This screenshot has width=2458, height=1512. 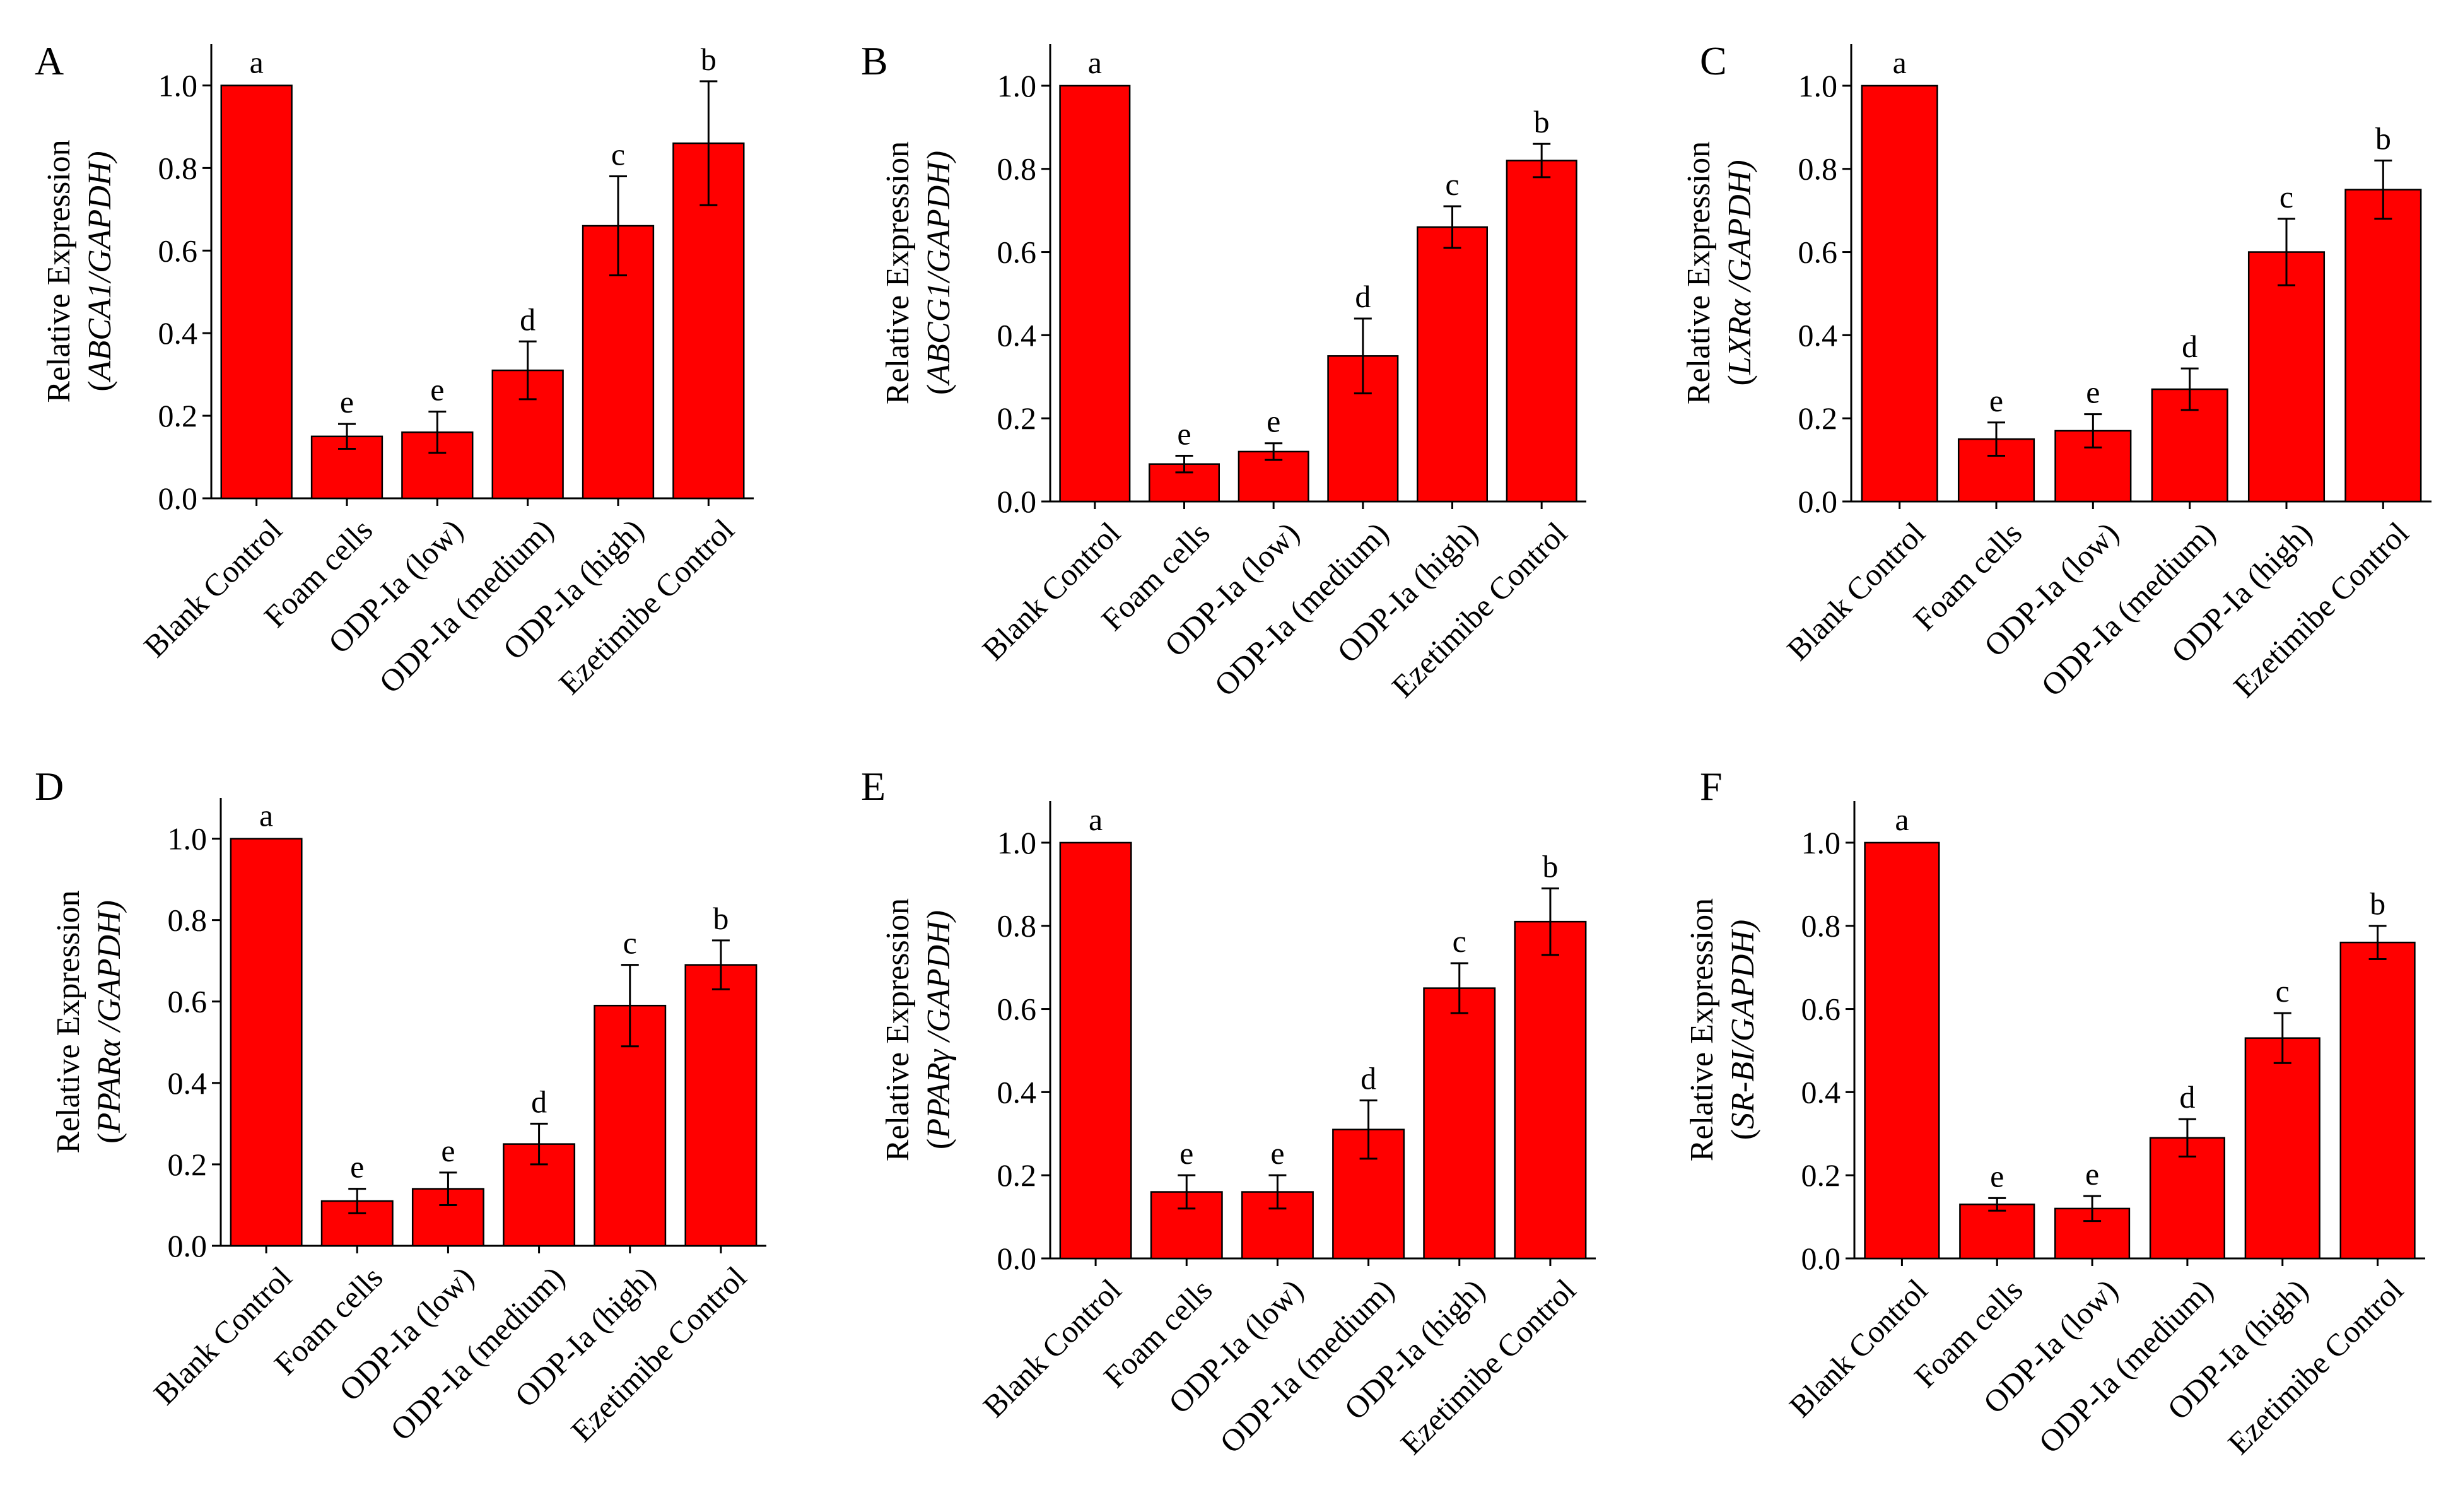 I want to click on y-axis-title-line2: (PPARα /GAPDH), so click(x=109, y=1022).